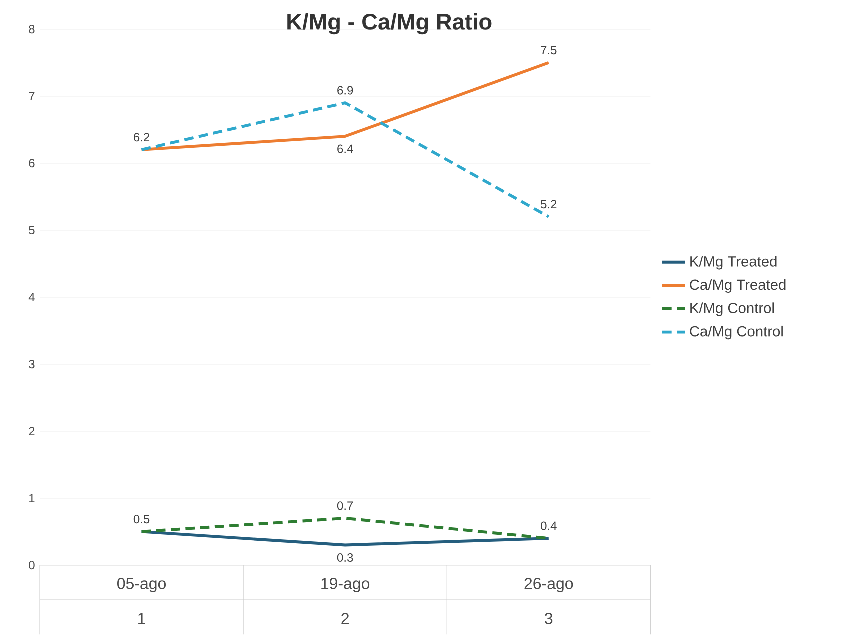  What do you see at coordinates (32, 96) in the screenshot?
I see `y-tick-label: 7` at bounding box center [32, 96].